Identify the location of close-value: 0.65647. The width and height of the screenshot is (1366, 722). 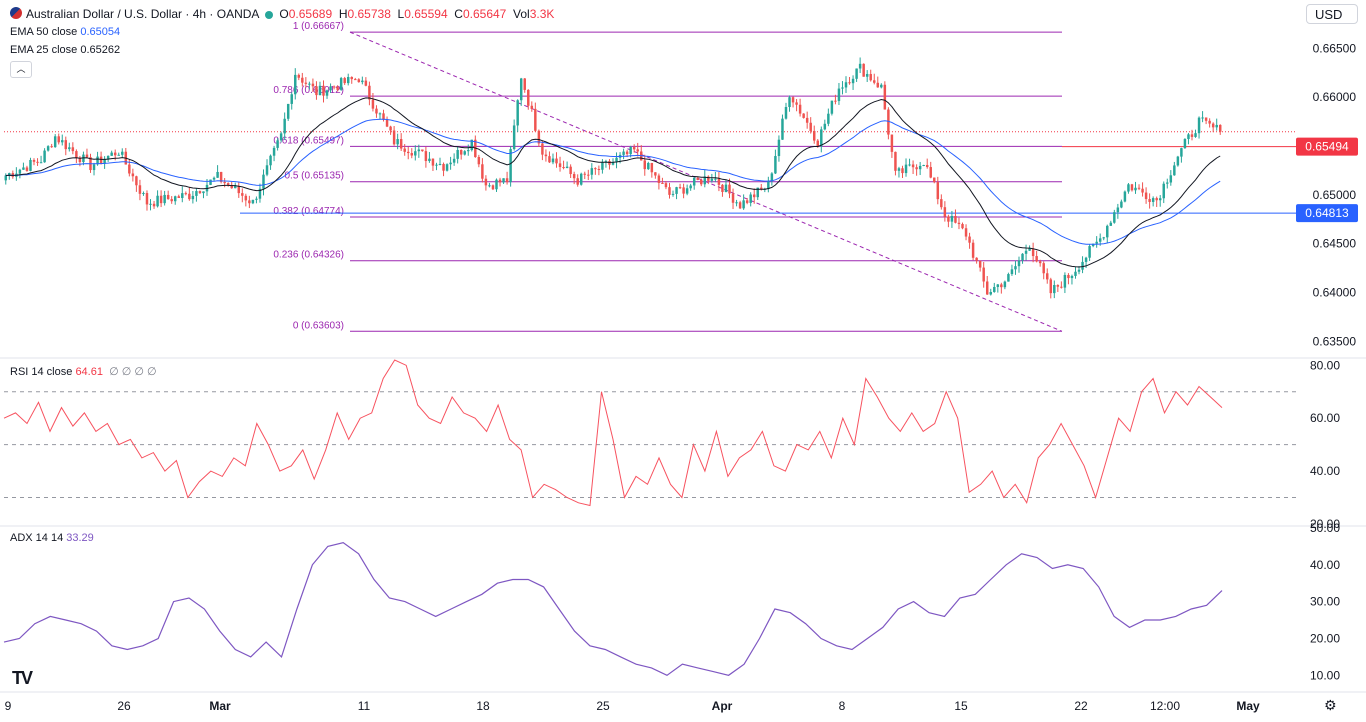
(484, 14).